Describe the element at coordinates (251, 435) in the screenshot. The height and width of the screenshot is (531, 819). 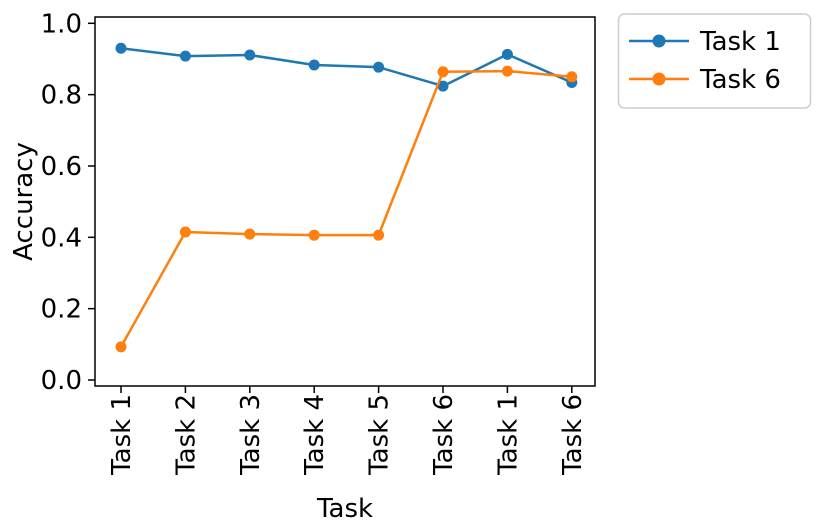
I see `x-axis-tick-label: Task 3` at that location.